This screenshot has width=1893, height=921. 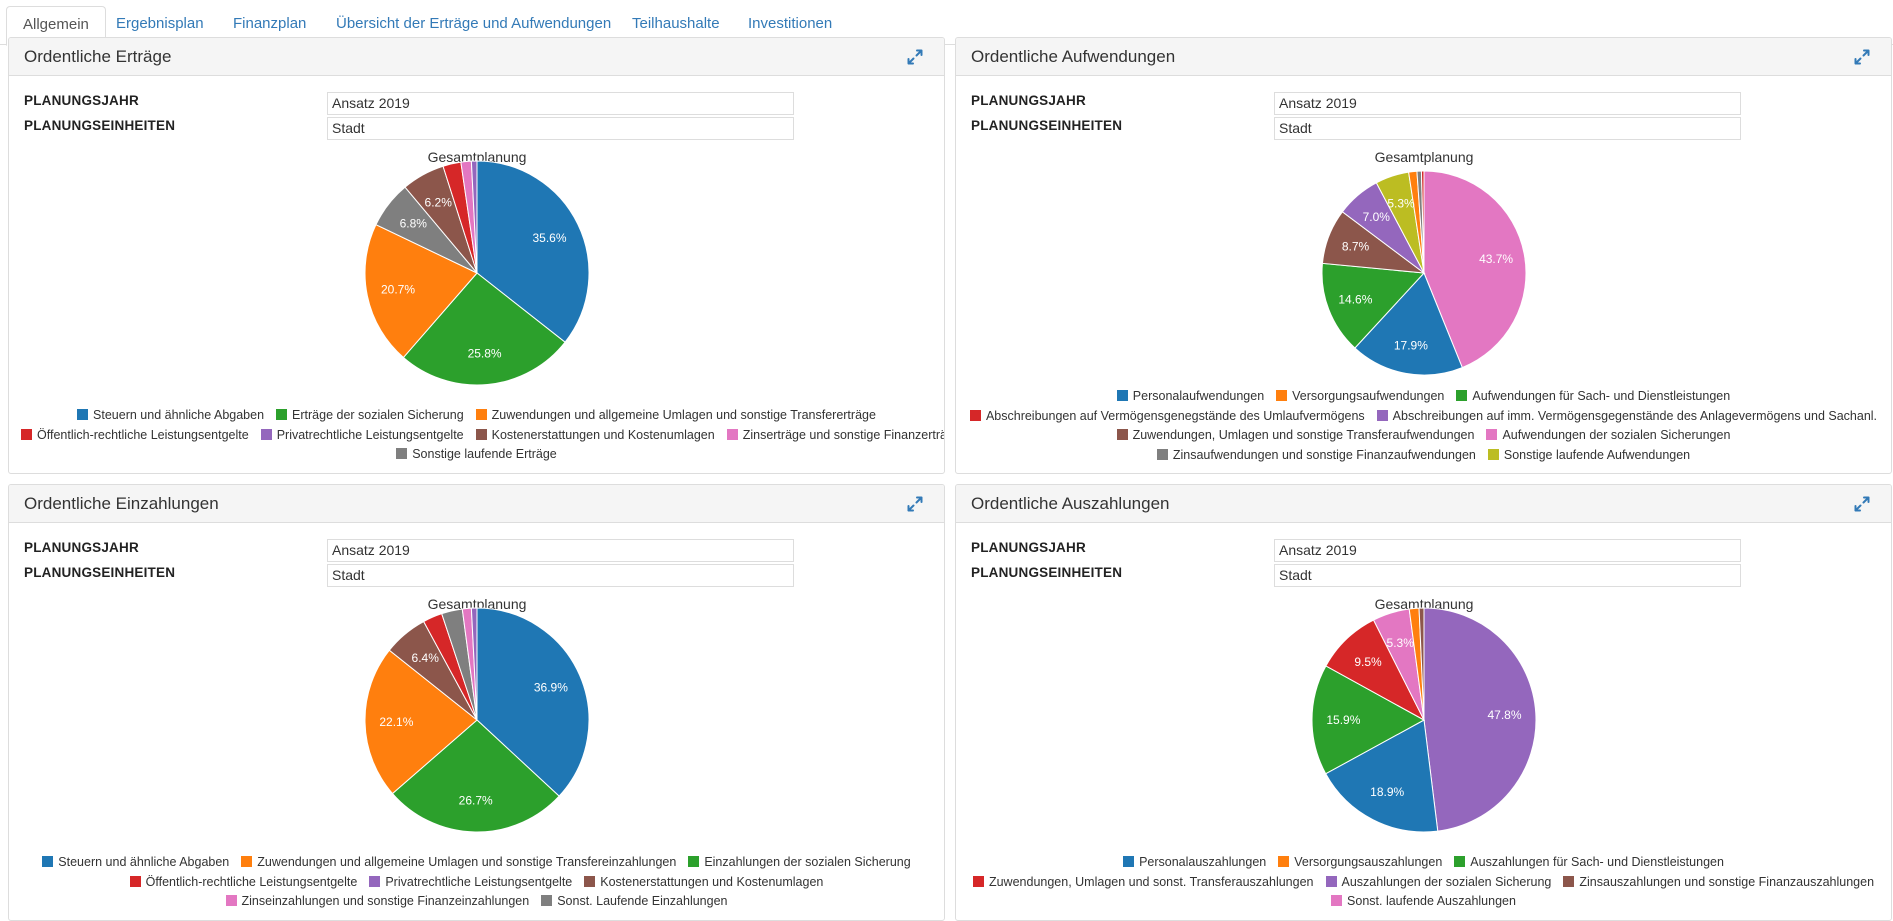 I want to click on tab-finanzplan: Finanzplan, so click(x=270, y=23).